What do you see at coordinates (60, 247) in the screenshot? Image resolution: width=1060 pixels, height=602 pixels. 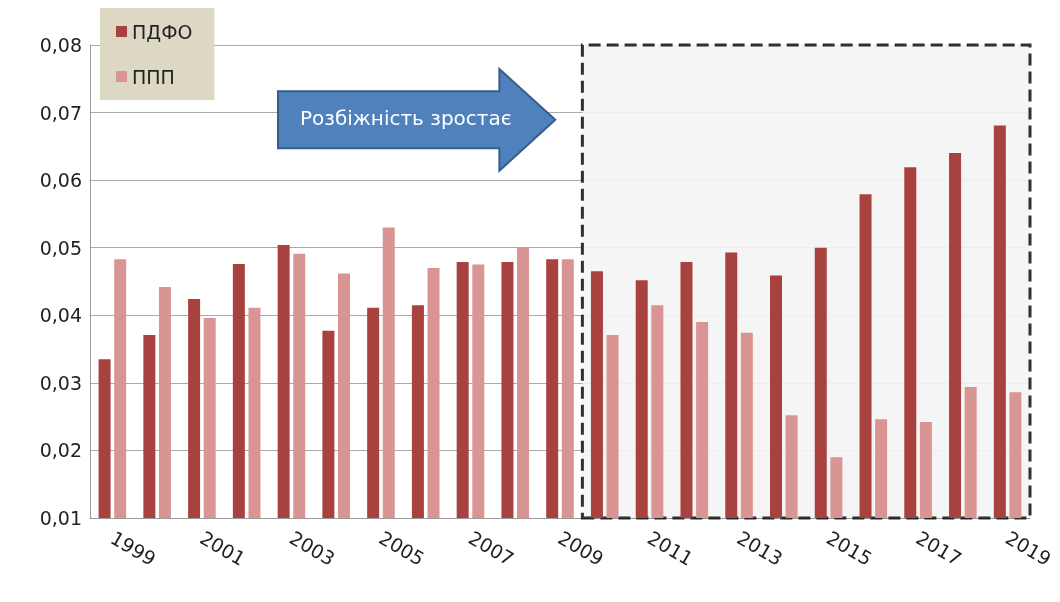 I see `y-tick-label: 0,05` at bounding box center [60, 247].